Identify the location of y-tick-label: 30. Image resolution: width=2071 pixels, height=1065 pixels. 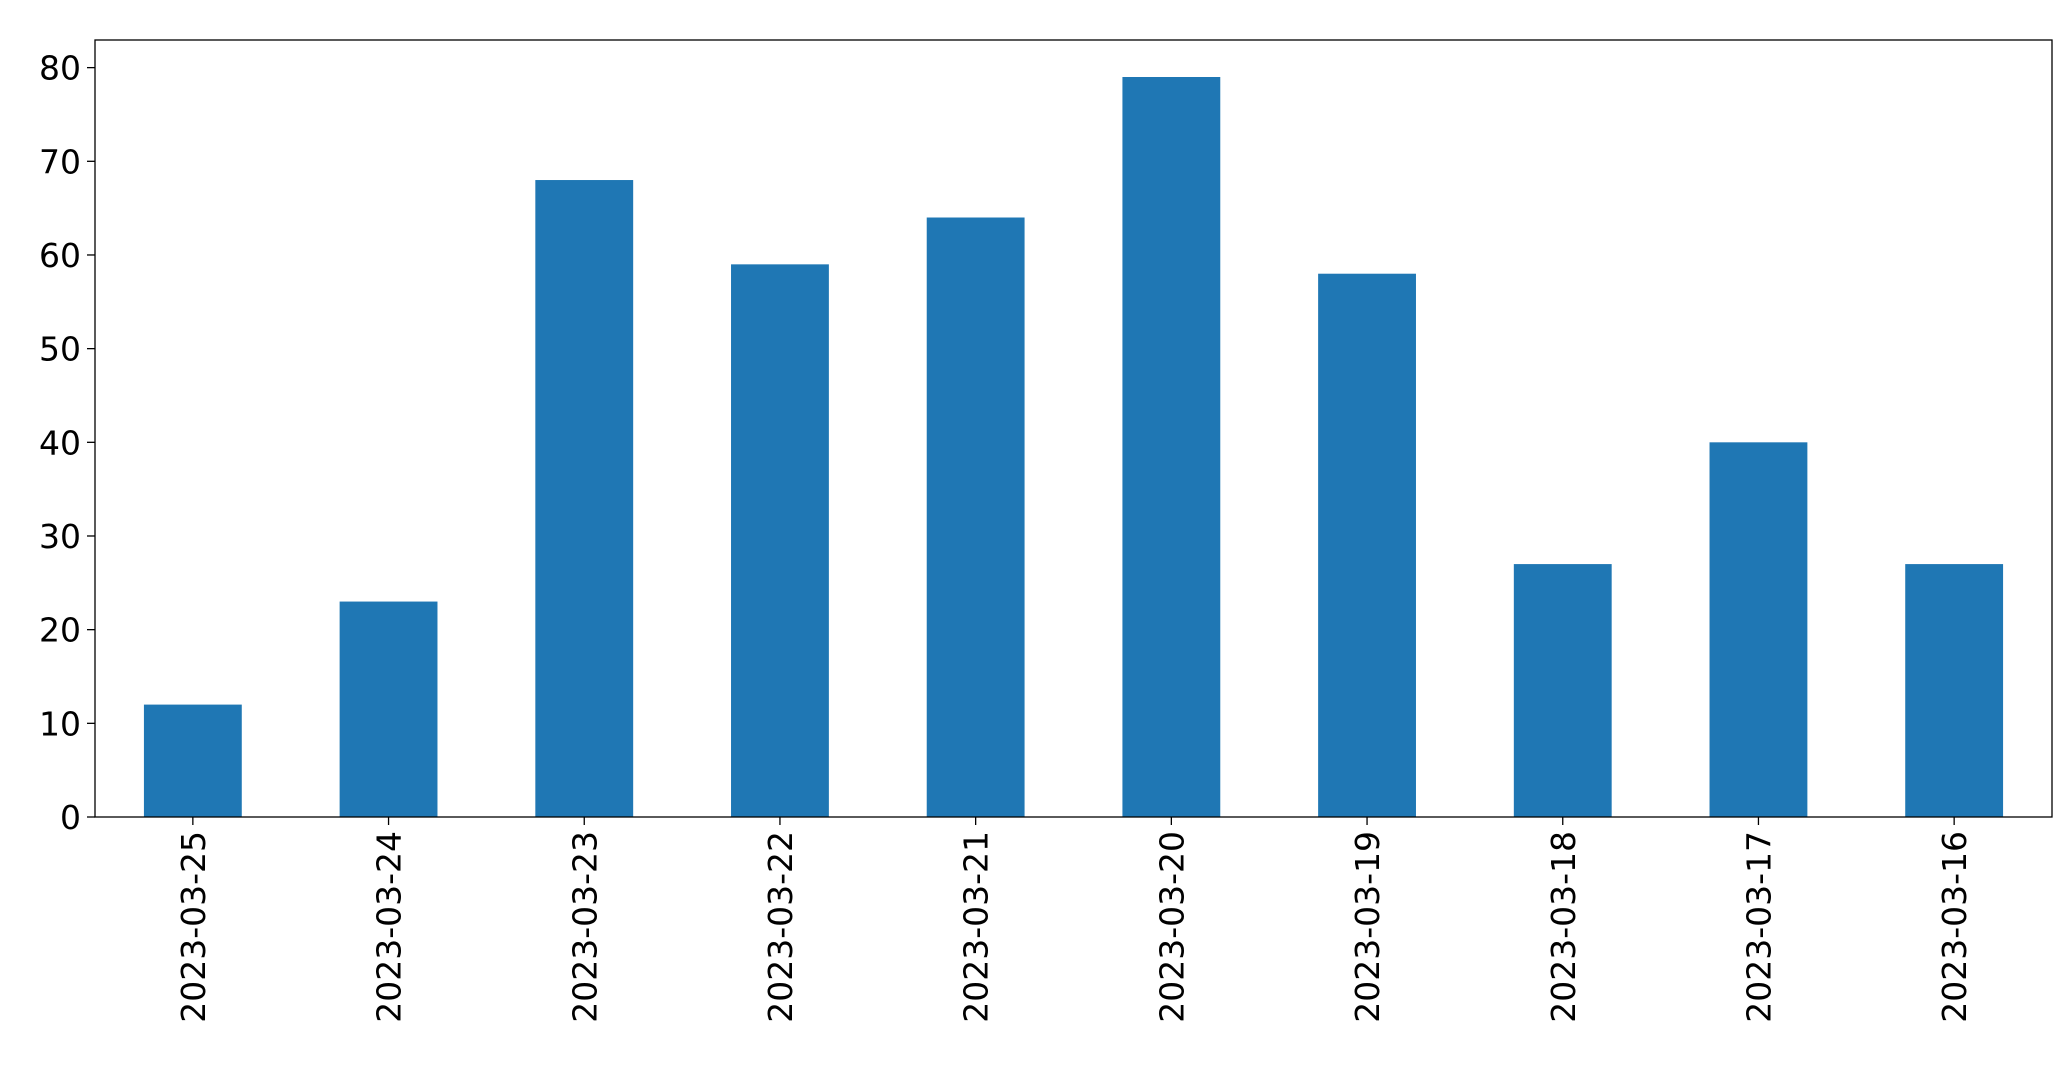
(60, 536).